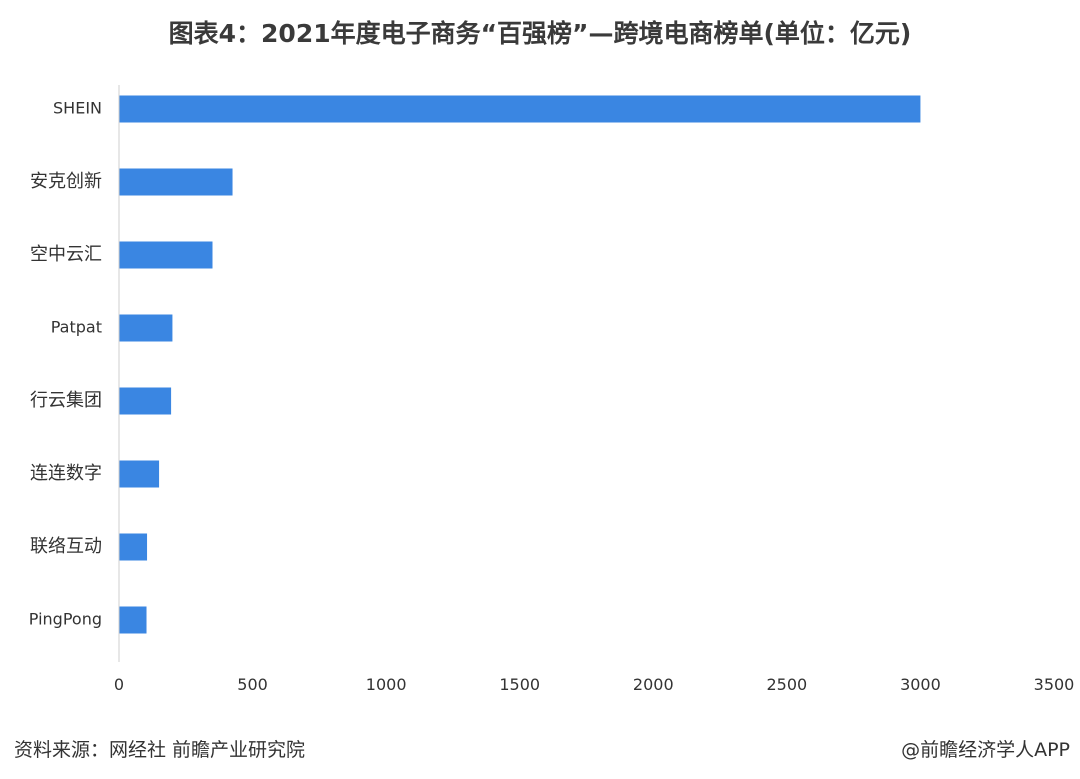 The image size is (1080, 779). Describe the element at coordinates (540, 33) in the screenshot. I see `chart-title: 图表4：2021年度电子商务“百强榜”—跨境电商榜单(单位：亿元)` at that location.